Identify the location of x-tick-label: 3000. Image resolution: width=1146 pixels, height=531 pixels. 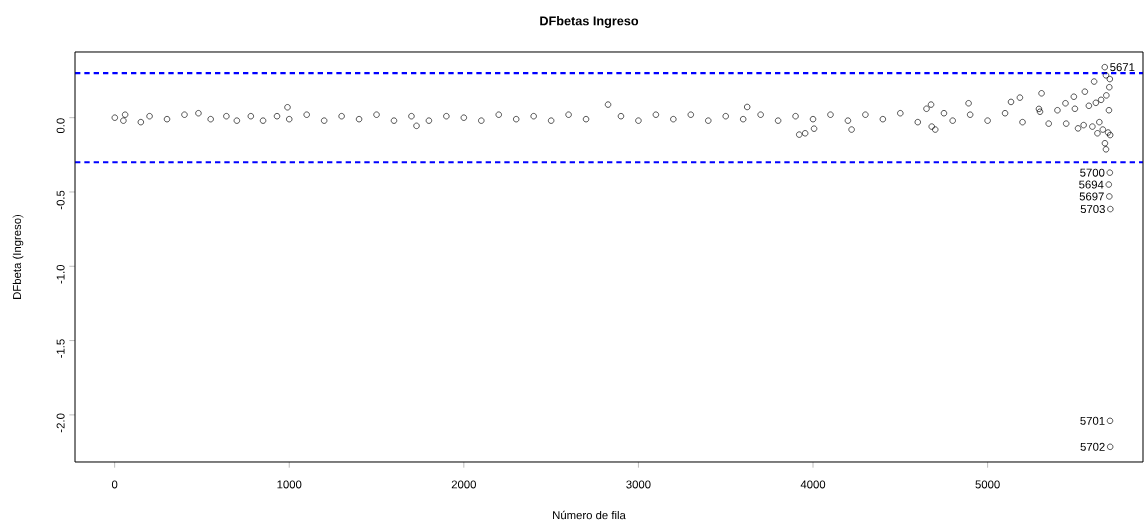
(638, 484).